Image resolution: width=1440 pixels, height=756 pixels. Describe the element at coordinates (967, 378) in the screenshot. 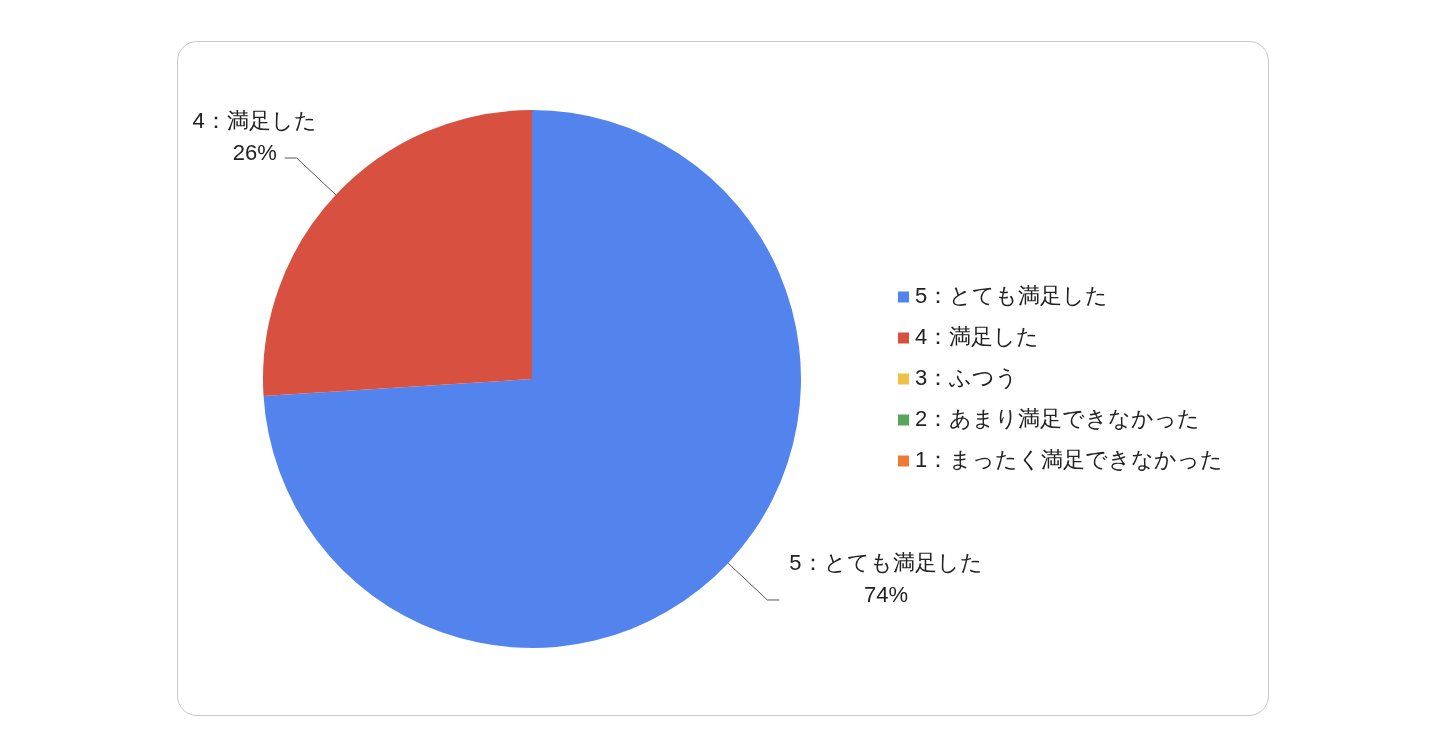

I see `legend-label: 3：ふつう` at that location.